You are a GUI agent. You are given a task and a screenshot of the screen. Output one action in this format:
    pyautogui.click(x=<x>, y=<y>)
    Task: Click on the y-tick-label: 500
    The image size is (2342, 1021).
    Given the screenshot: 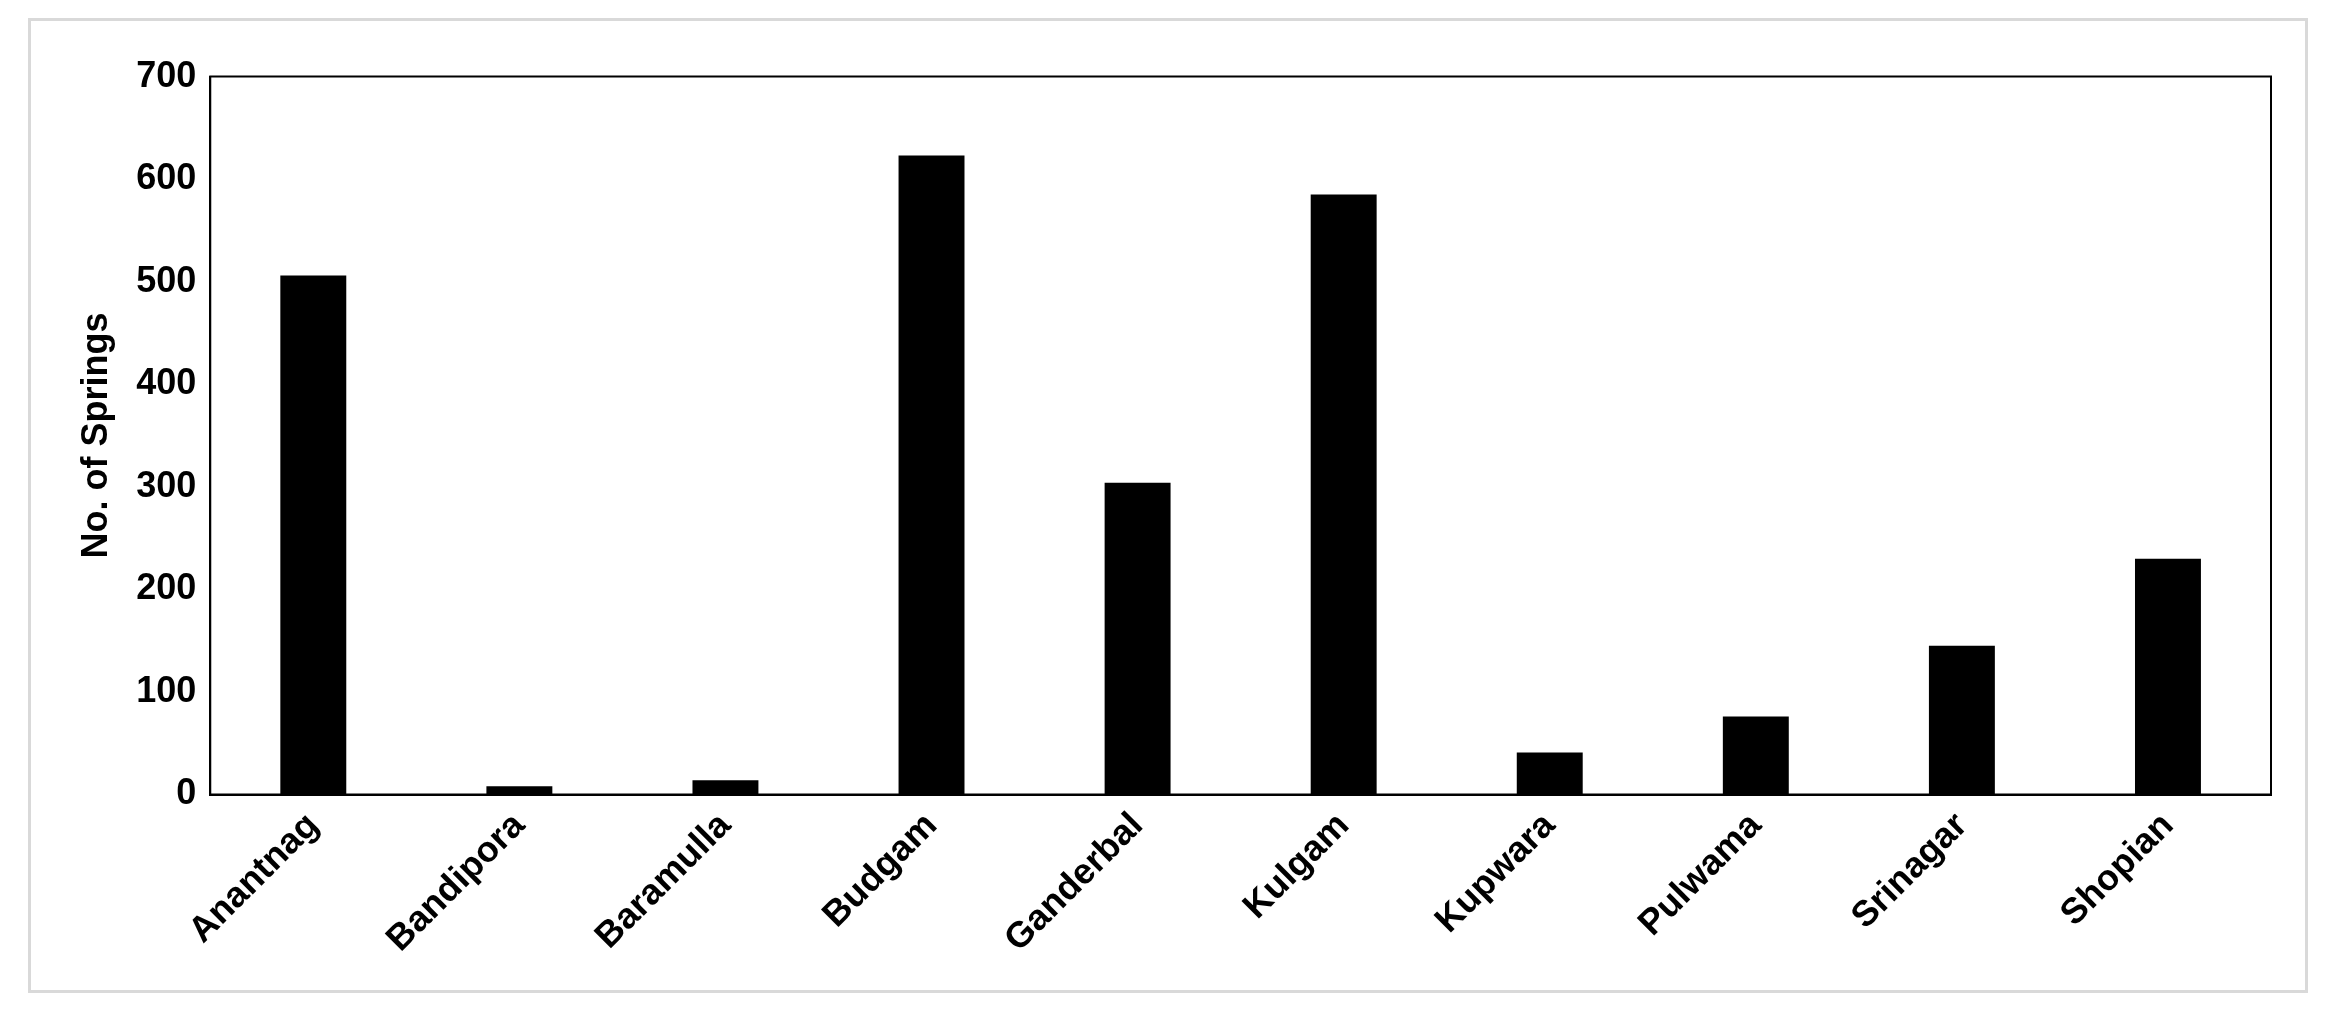 What is the action you would take?
    pyautogui.click(x=166, y=279)
    